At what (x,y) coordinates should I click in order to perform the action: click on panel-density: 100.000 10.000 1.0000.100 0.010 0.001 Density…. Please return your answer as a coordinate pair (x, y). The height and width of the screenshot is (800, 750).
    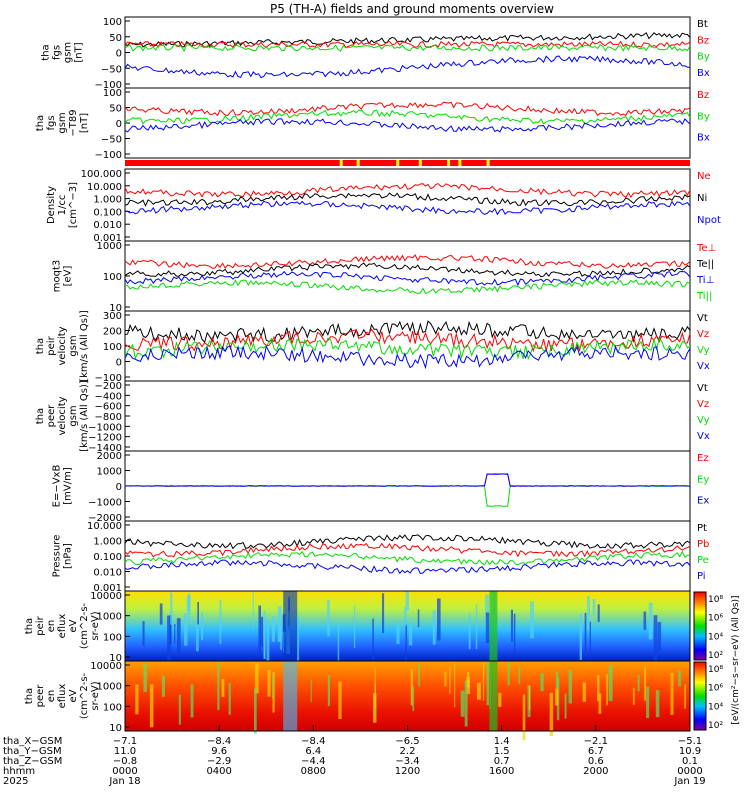
    Looking at the image, I should click on (383, 206).